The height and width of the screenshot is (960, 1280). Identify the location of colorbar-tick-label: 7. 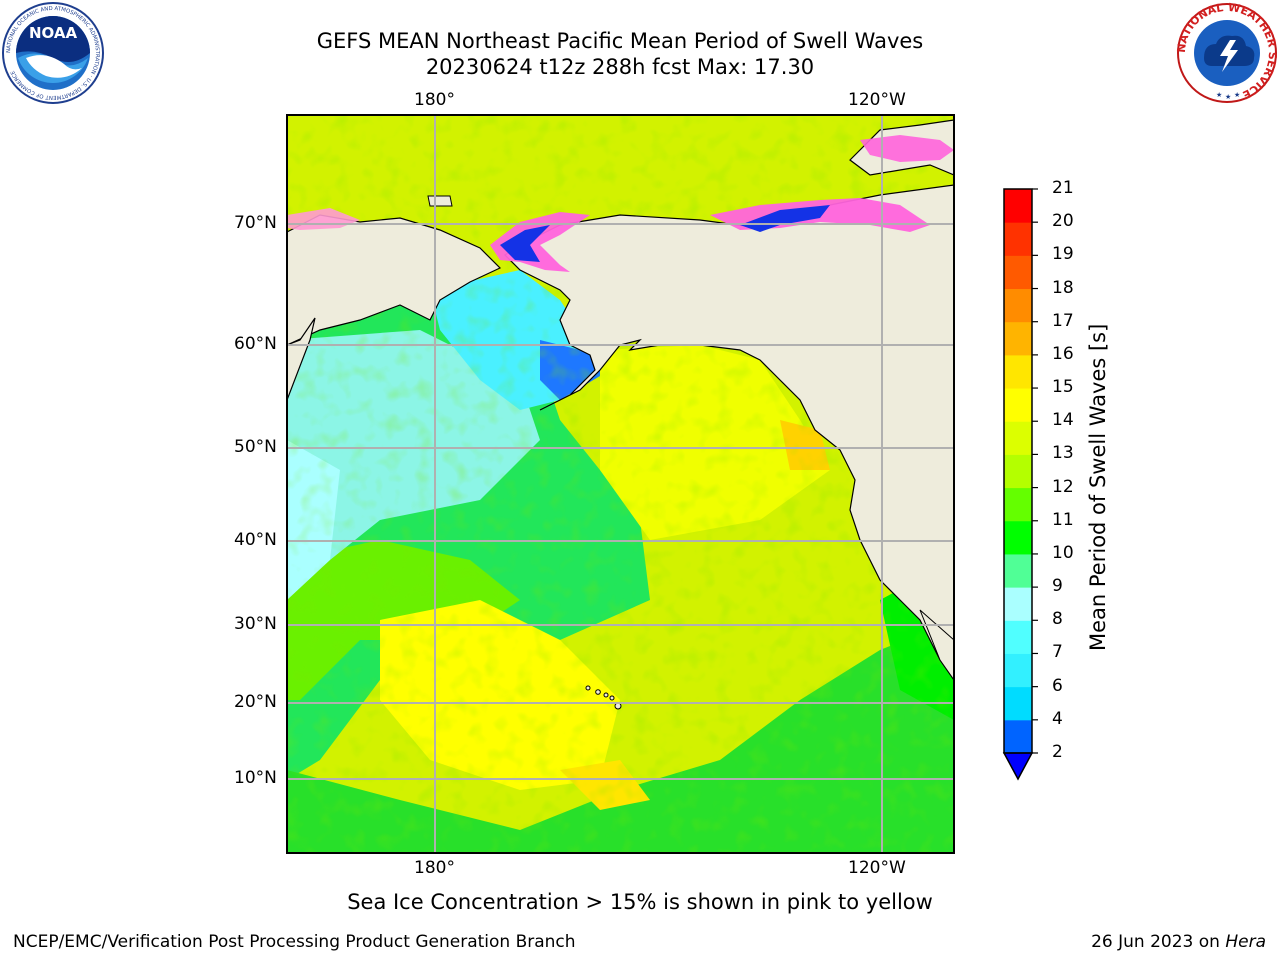
(1057, 652).